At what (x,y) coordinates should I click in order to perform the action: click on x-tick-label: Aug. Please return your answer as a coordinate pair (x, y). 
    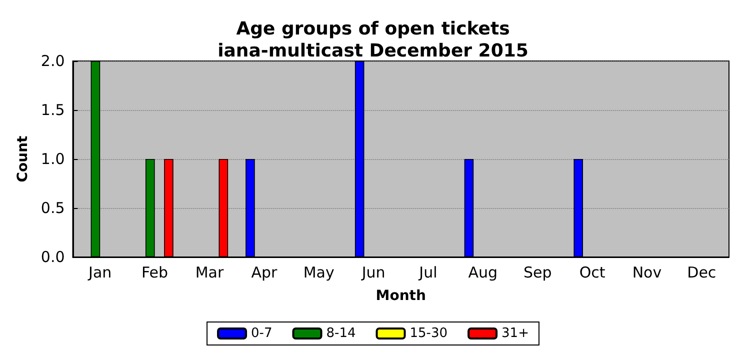
    Looking at the image, I should click on (483, 273).